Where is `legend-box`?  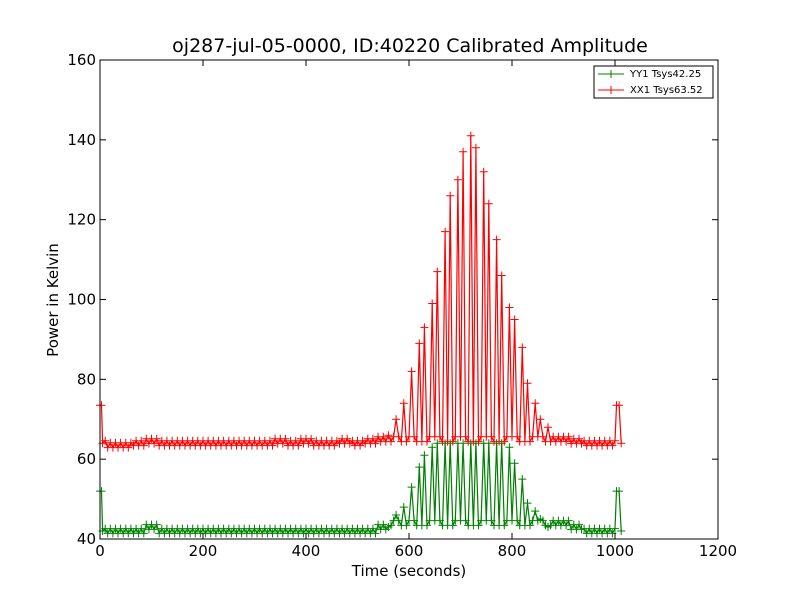 legend-box is located at coordinates (653, 82).